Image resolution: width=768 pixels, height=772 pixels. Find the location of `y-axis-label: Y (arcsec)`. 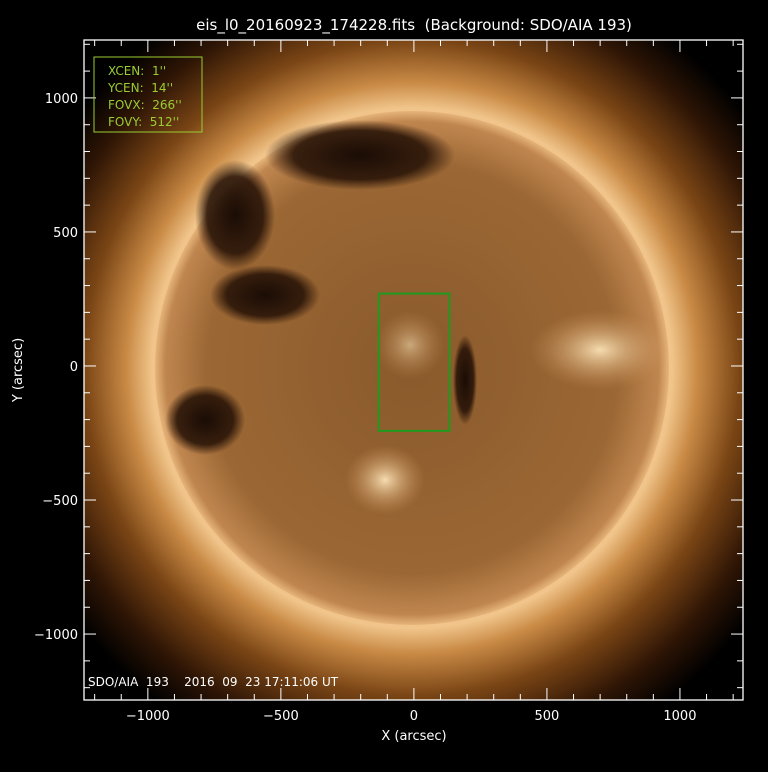

y-axis-label: Y (arcsec) is located at coordinates (18, 370).